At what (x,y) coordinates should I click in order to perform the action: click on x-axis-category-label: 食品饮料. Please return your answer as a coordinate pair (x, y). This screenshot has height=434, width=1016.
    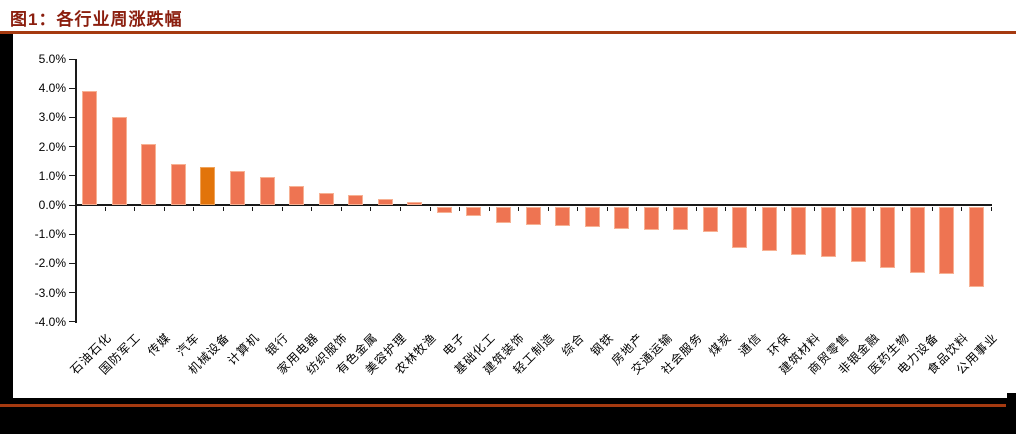
    Looking at the image, I should click on (947, 354).